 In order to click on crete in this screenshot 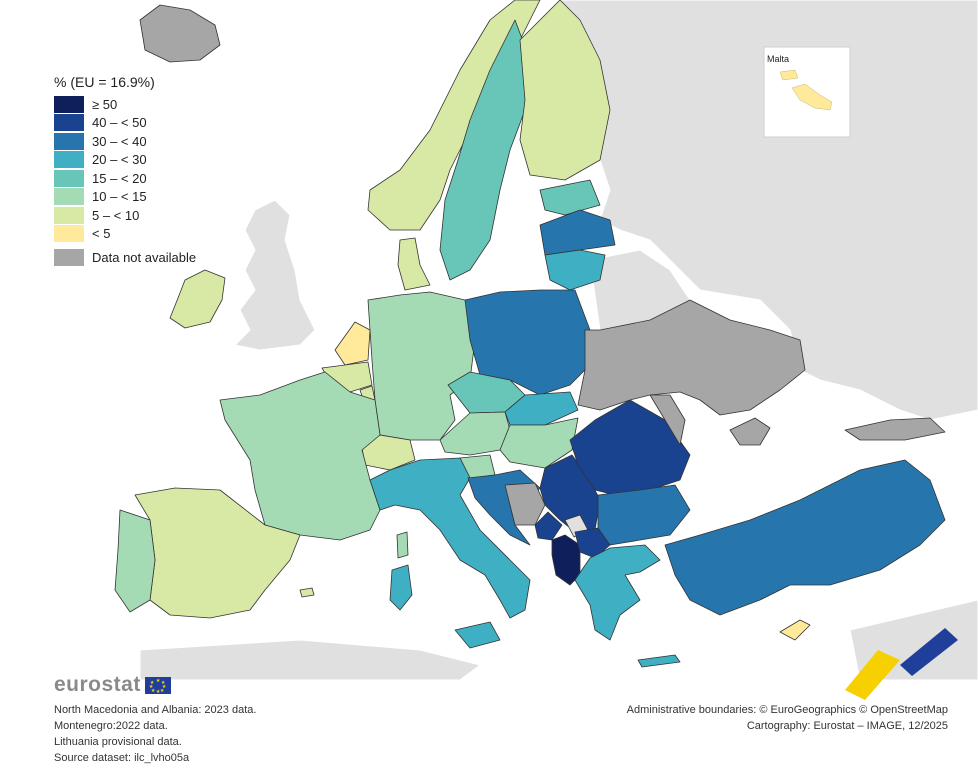, I will do `click(659, 661)`.